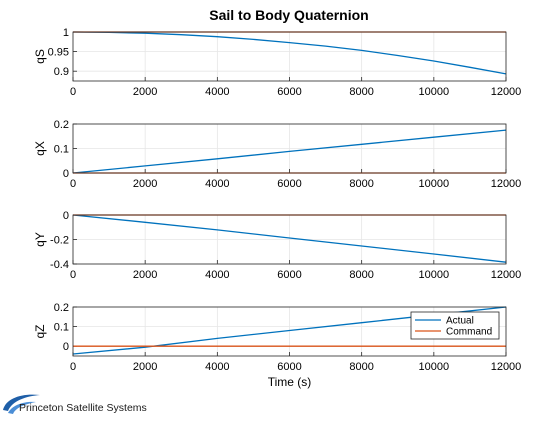  Describe the element at coordinates (66, 33) in the screenshot. I see `y-tick-label: 1` at that location.